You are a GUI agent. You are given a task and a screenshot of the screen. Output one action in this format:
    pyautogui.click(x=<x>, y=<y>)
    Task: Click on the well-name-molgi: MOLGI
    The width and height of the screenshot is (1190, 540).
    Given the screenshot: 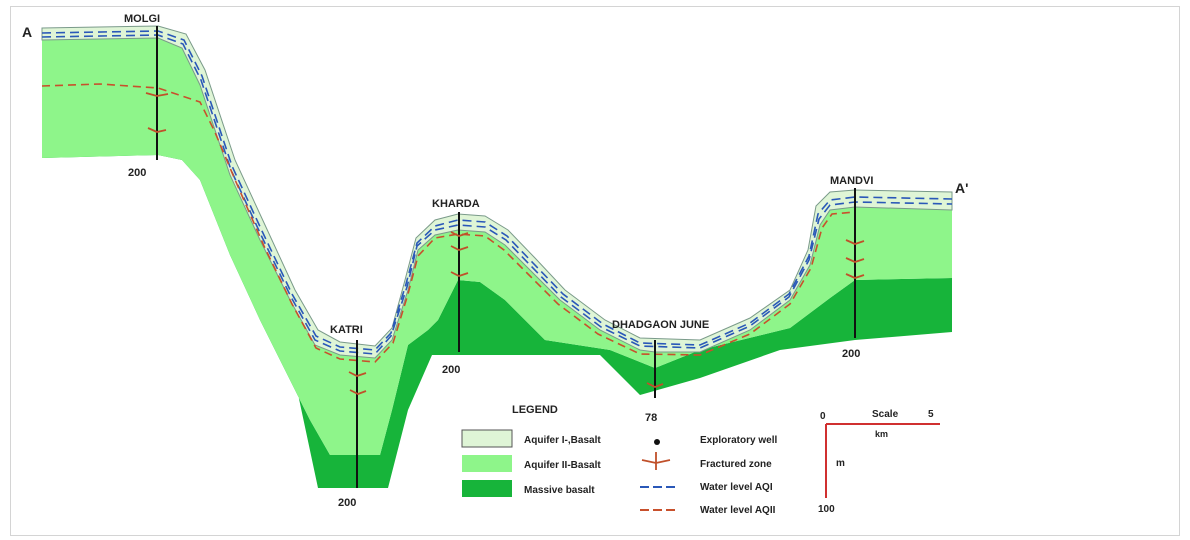 What is the action you would take?
    pyautogui.click(x=142, y=19)
    